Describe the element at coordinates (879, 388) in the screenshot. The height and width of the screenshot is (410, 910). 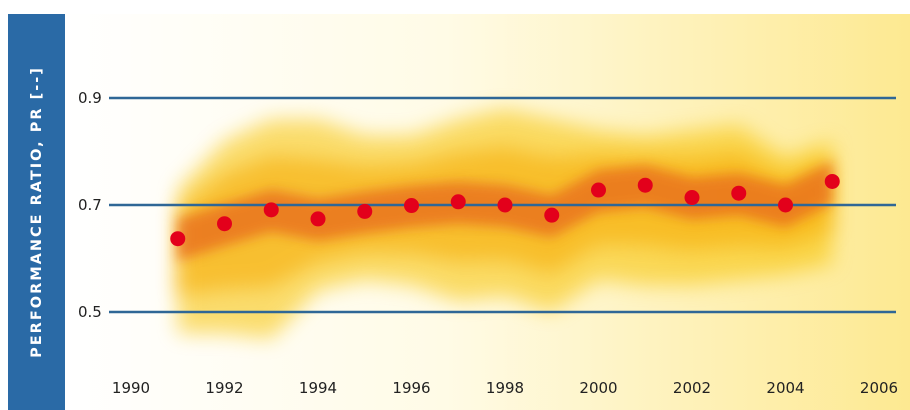
I see `x-tick-label: 2006` at that location.